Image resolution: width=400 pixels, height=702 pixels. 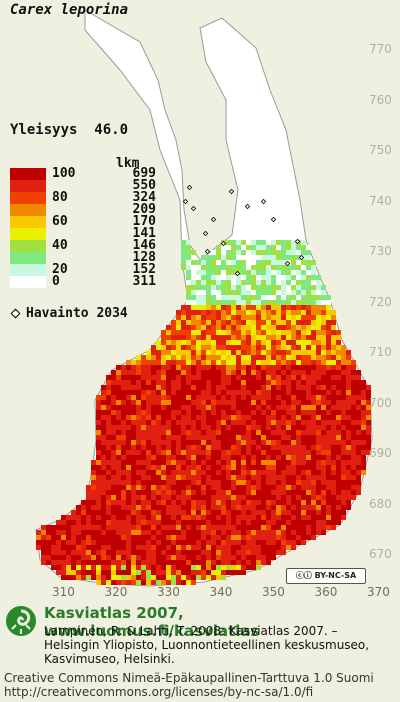 I want to click on northing-label: 690, so click(x=380, y=453).